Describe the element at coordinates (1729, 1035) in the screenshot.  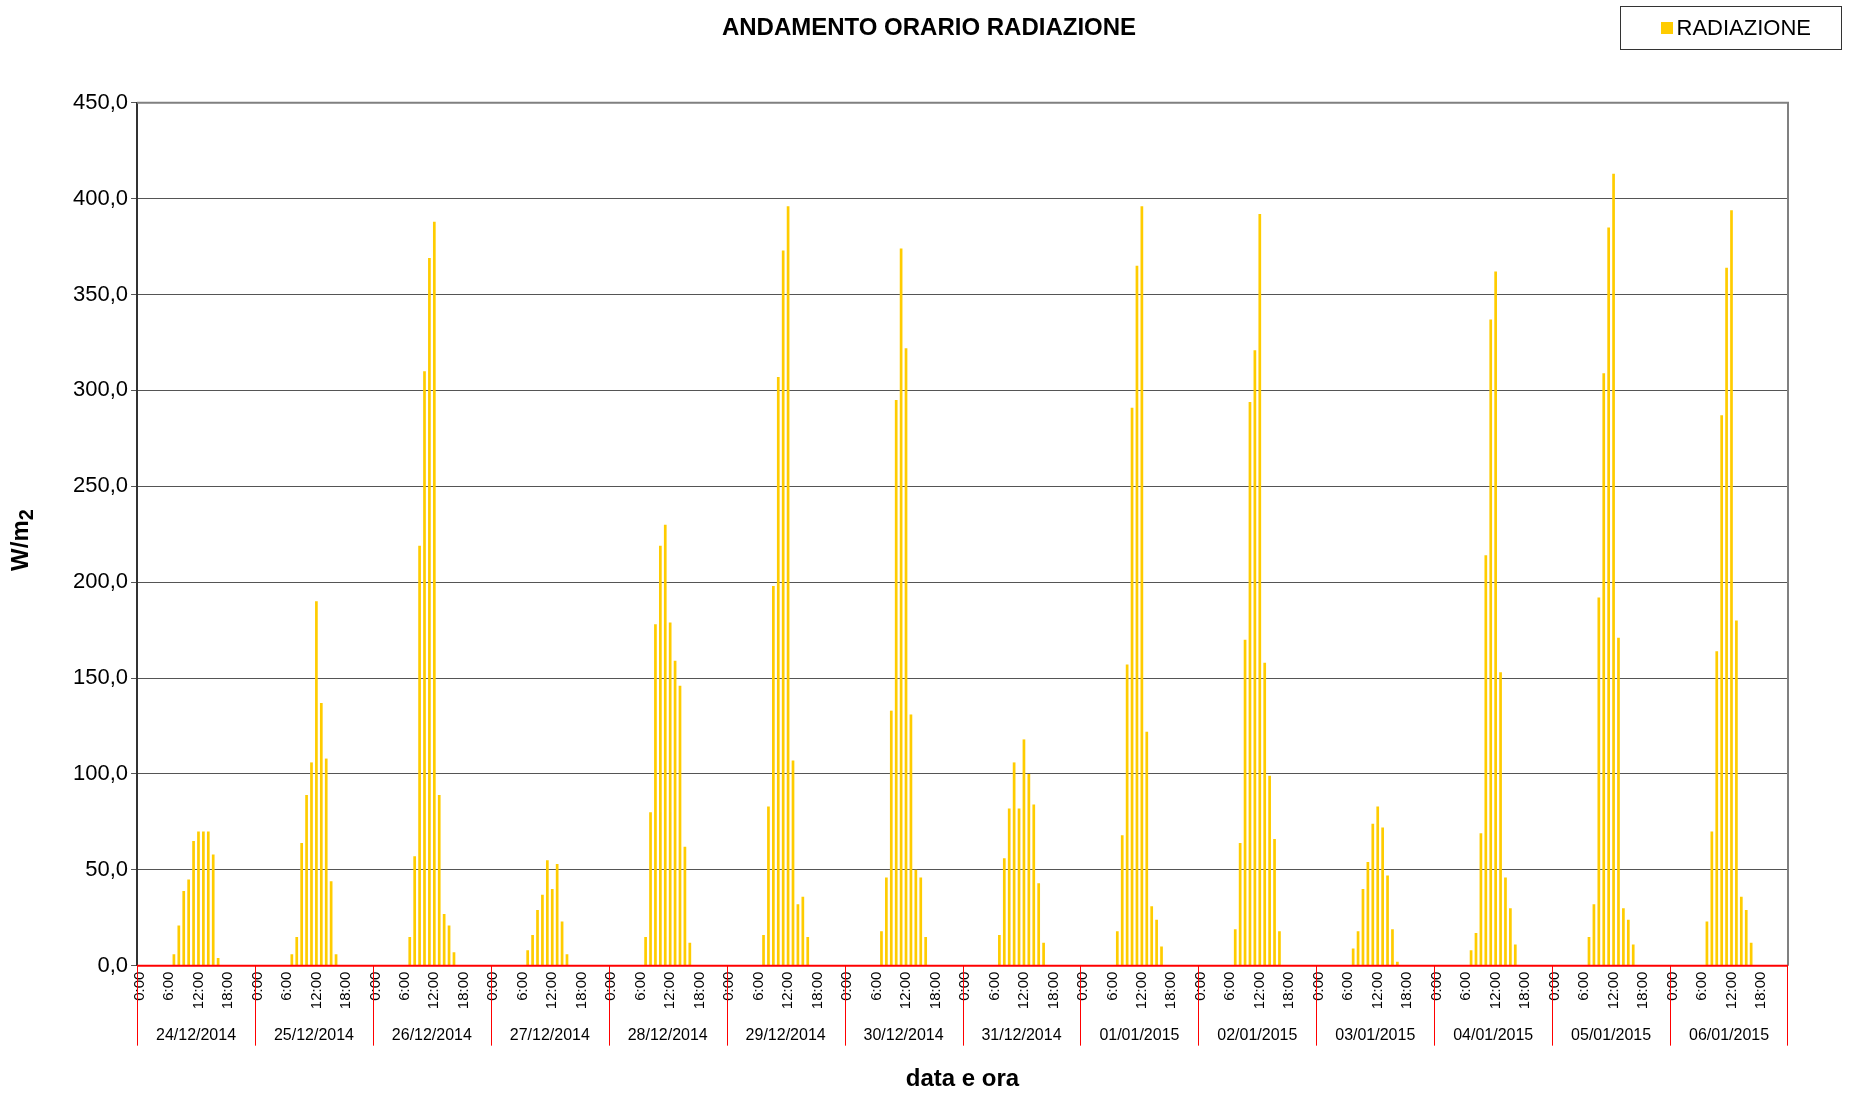
I see `text: 06/01/2015` at that location.